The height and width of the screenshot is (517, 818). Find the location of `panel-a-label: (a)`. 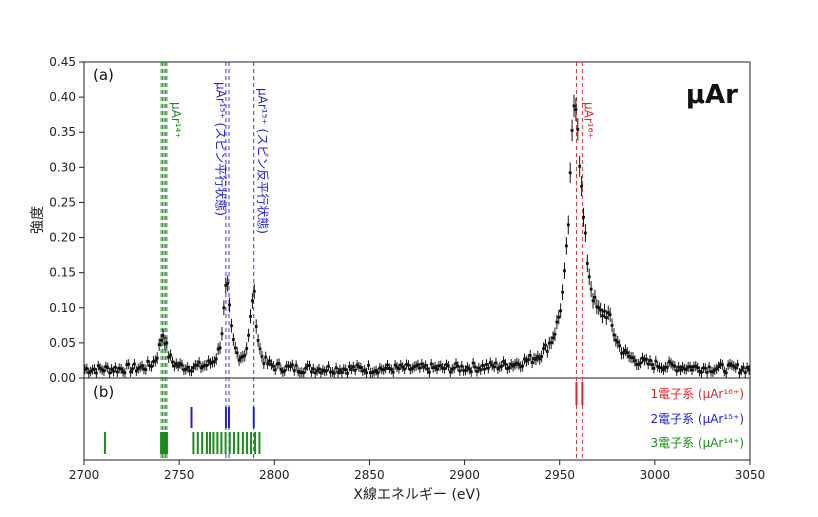

panel-a-label: (a) is located at coordinates (103, 75).